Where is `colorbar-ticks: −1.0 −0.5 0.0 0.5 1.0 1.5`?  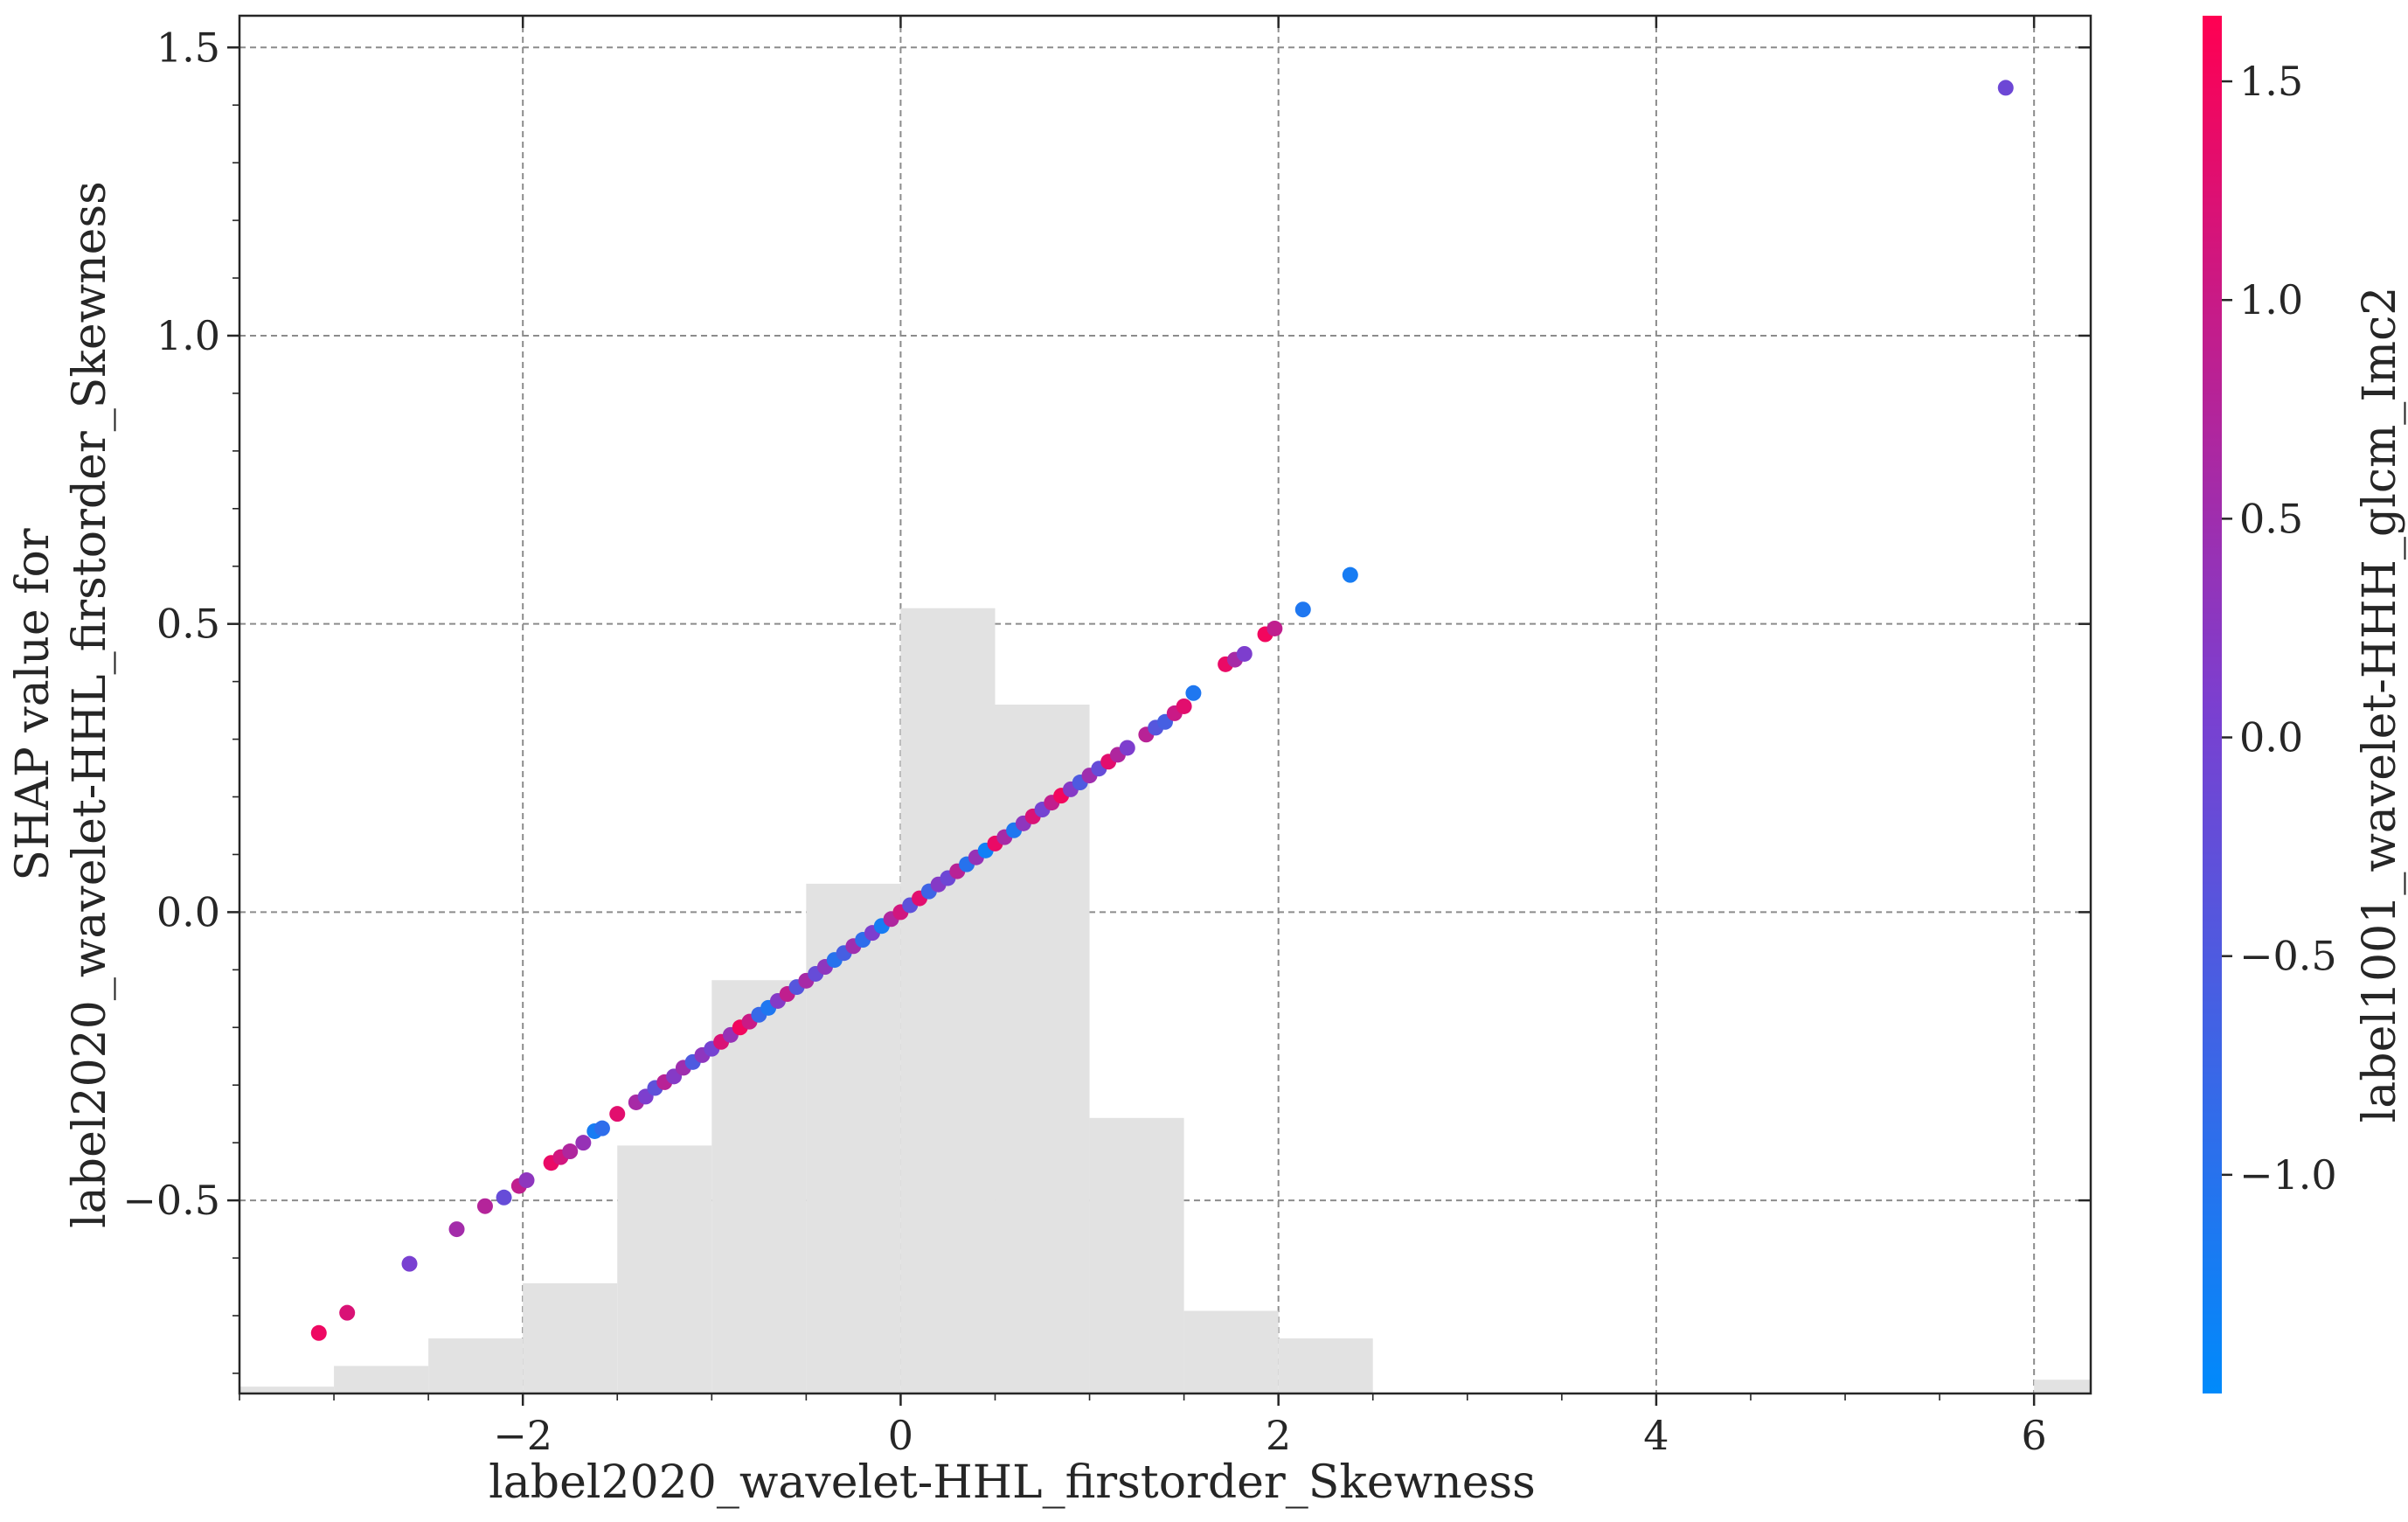
colorbar-ticks: −1.0 −0.5 0.0 0.5 1.0 1.5 is located at coordinates (2279, 629).